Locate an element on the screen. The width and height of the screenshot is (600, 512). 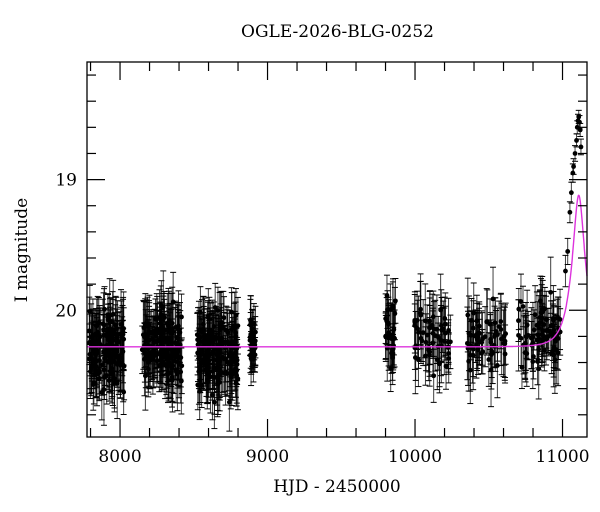
chart-title: OGLE-2026-BLG-0252 is located at coordinates (337, 32).